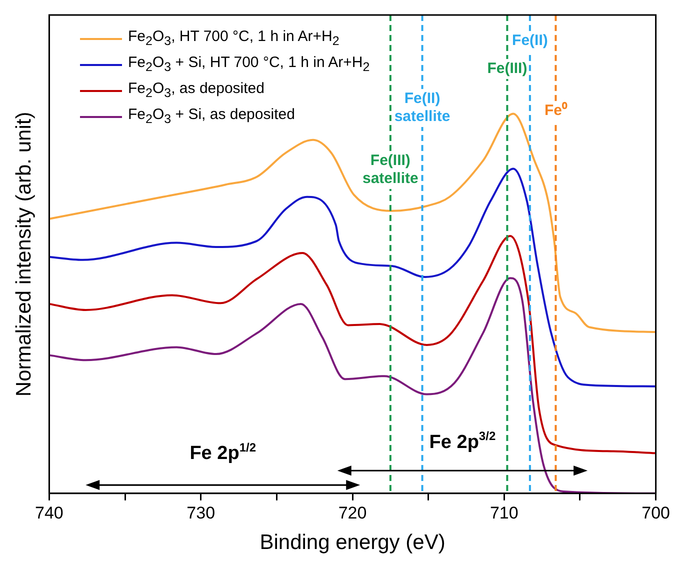 The height and width of the screenshot is (568, 681). I want to click on ref-line-label: Fe(II) satellite, so click(422, 107).